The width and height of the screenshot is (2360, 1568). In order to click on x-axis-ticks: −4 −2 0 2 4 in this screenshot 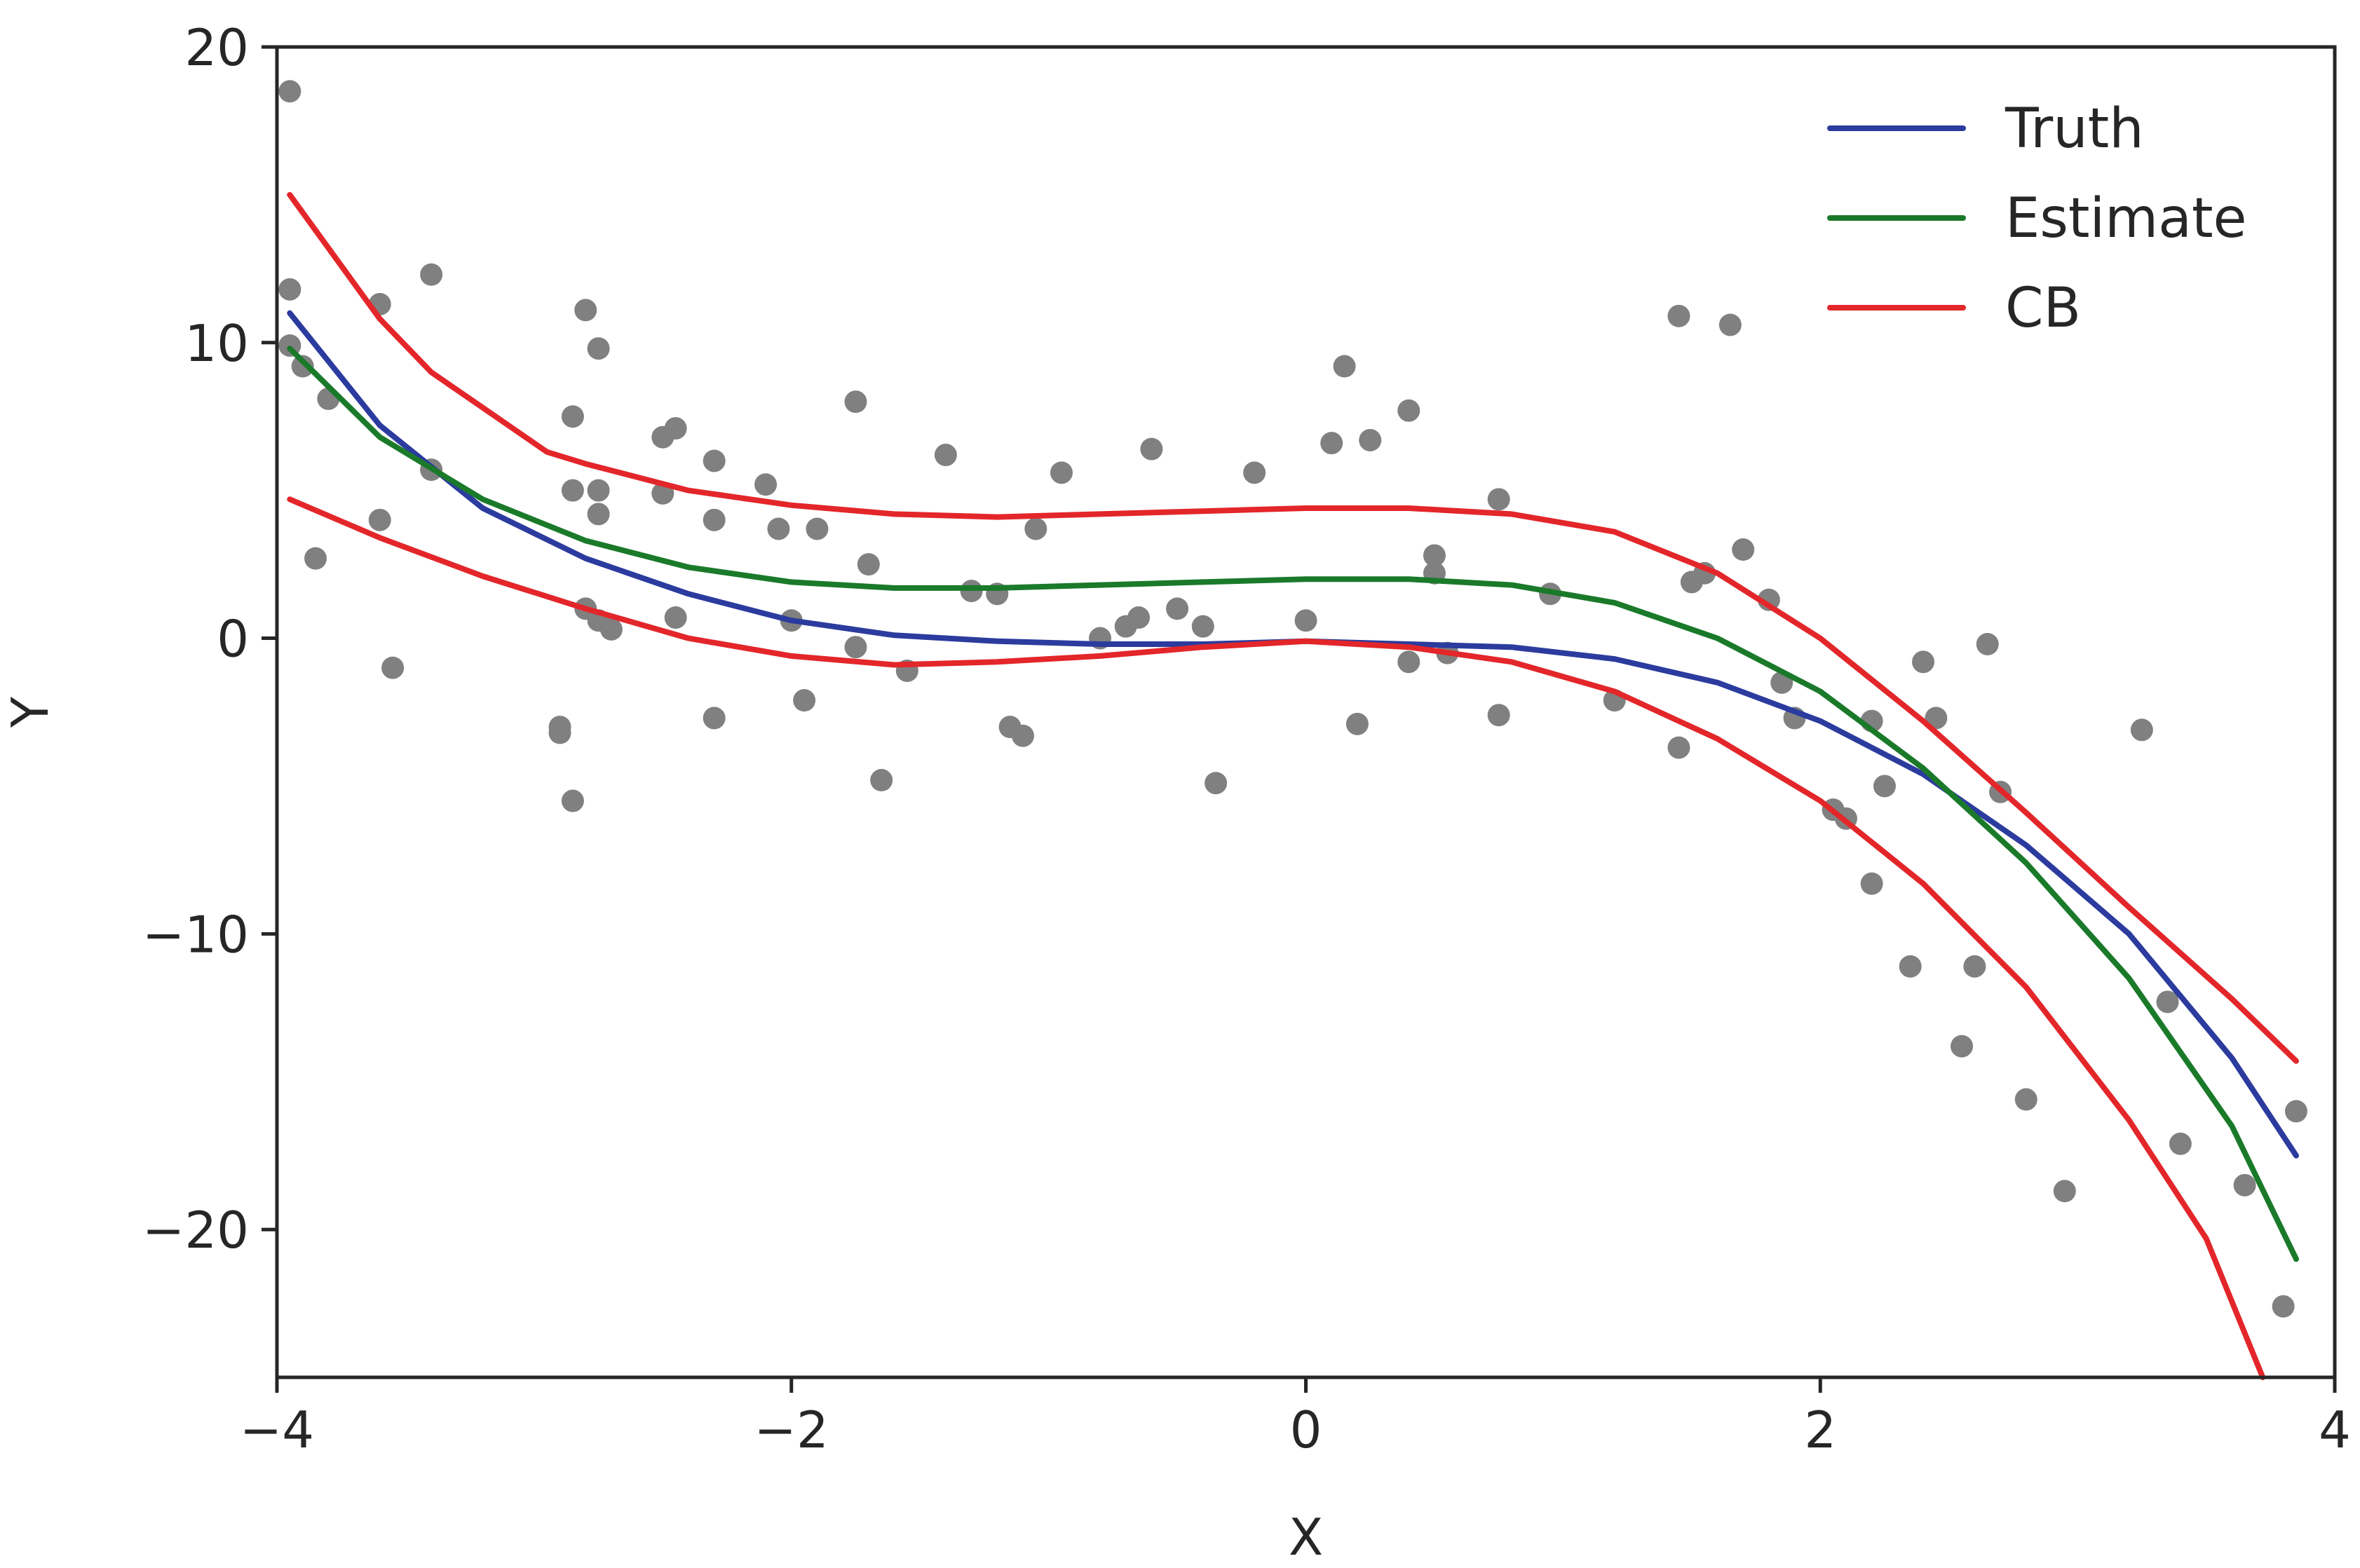, I will do `click(1296, 1418)`.